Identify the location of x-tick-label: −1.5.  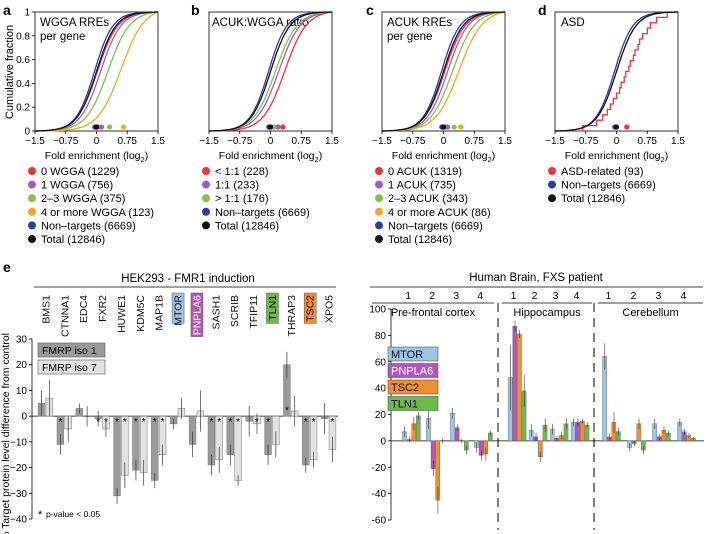
(209, 141).